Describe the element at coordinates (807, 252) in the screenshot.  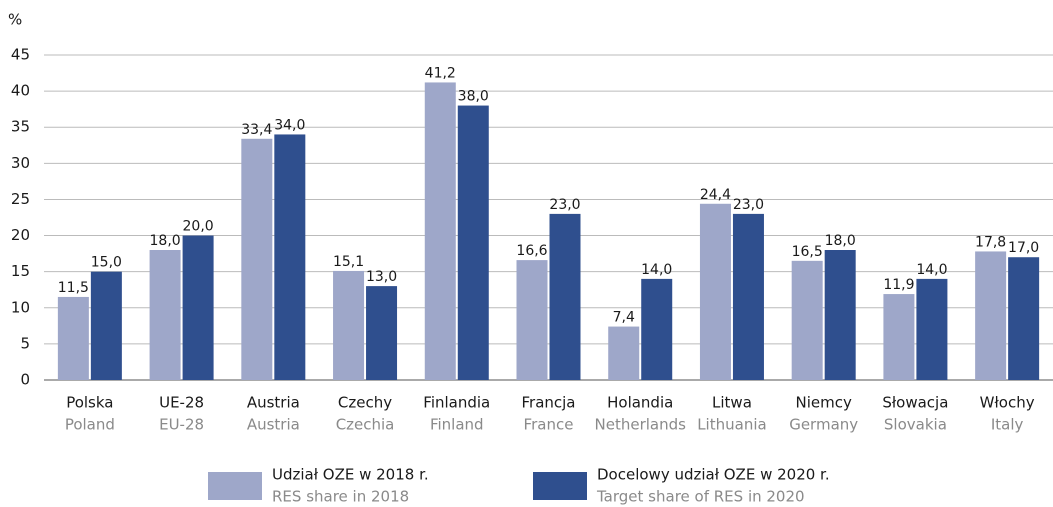
I see `value-label: 16,5` at that location.